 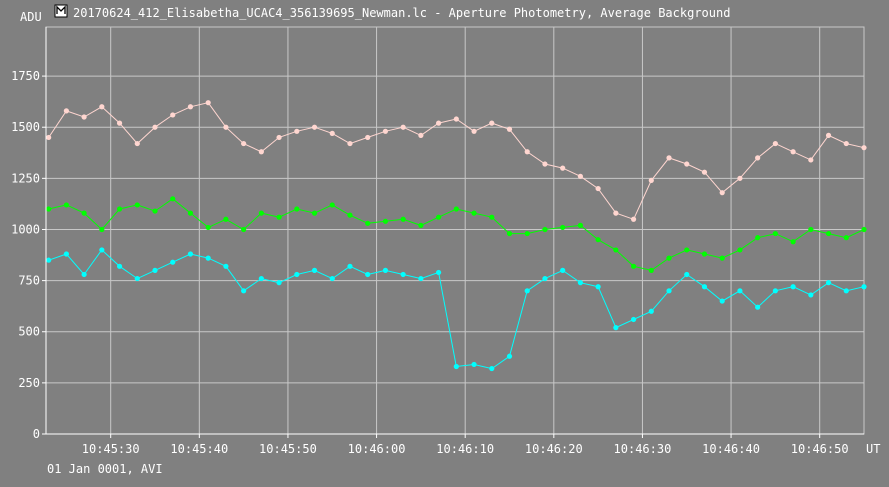 What do you see at coordinates (199, 449) in the screenshot?
I see `x-tick-label: 10:45:40` at bounding box center [199, 449].